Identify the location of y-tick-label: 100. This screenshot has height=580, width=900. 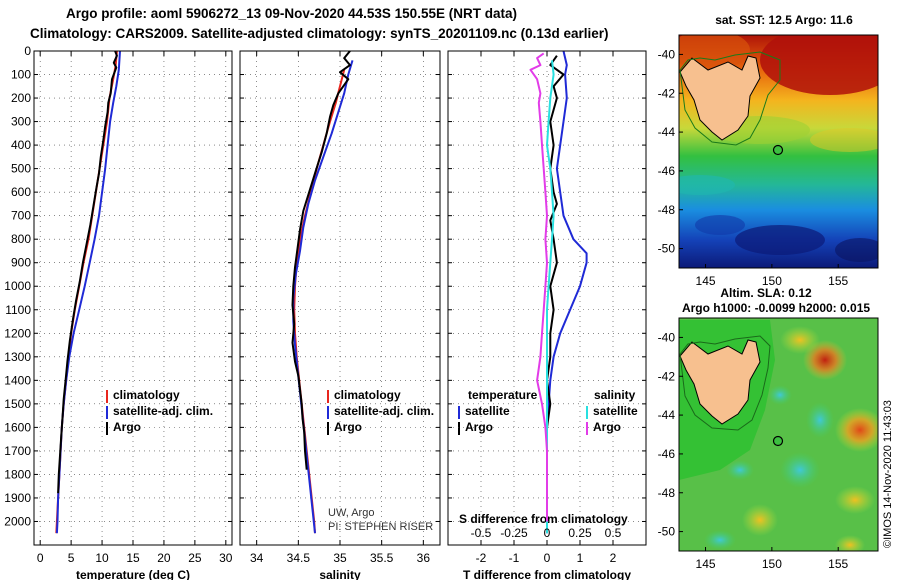
(21, 75).